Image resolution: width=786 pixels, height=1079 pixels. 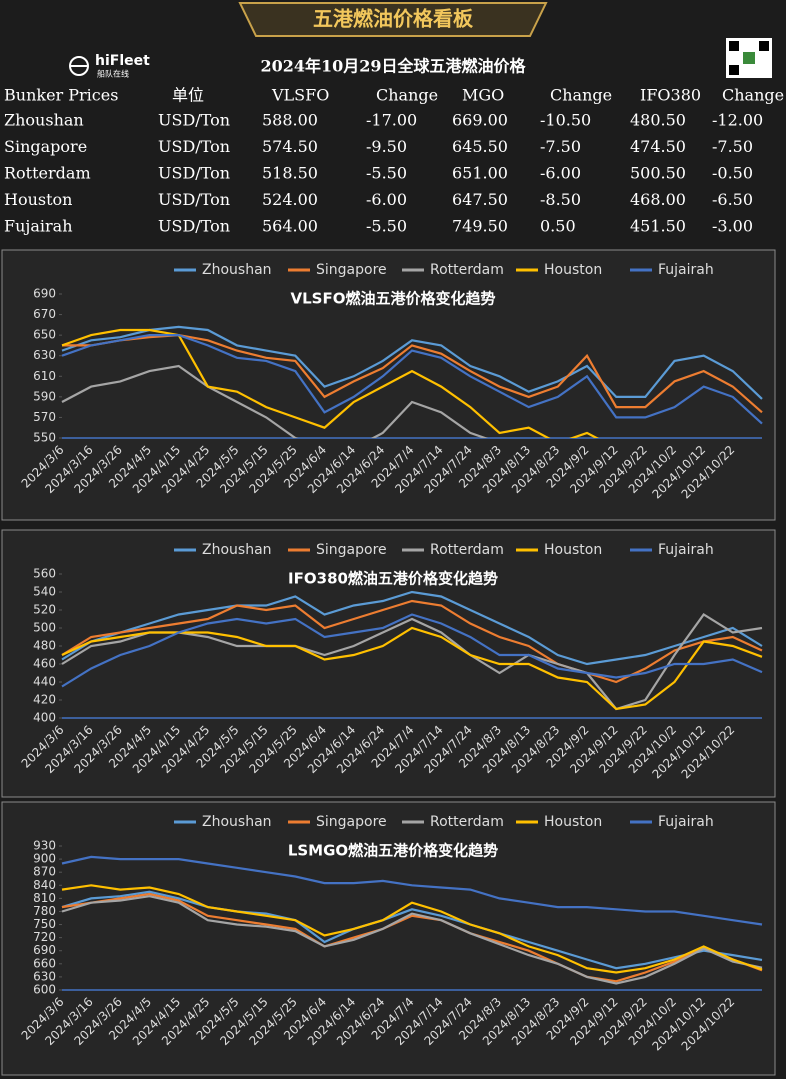 What do you see at coordinates (480, 146) in the screenshot?
I see `table-cell: 645.50` at bounding box center [480, 146].